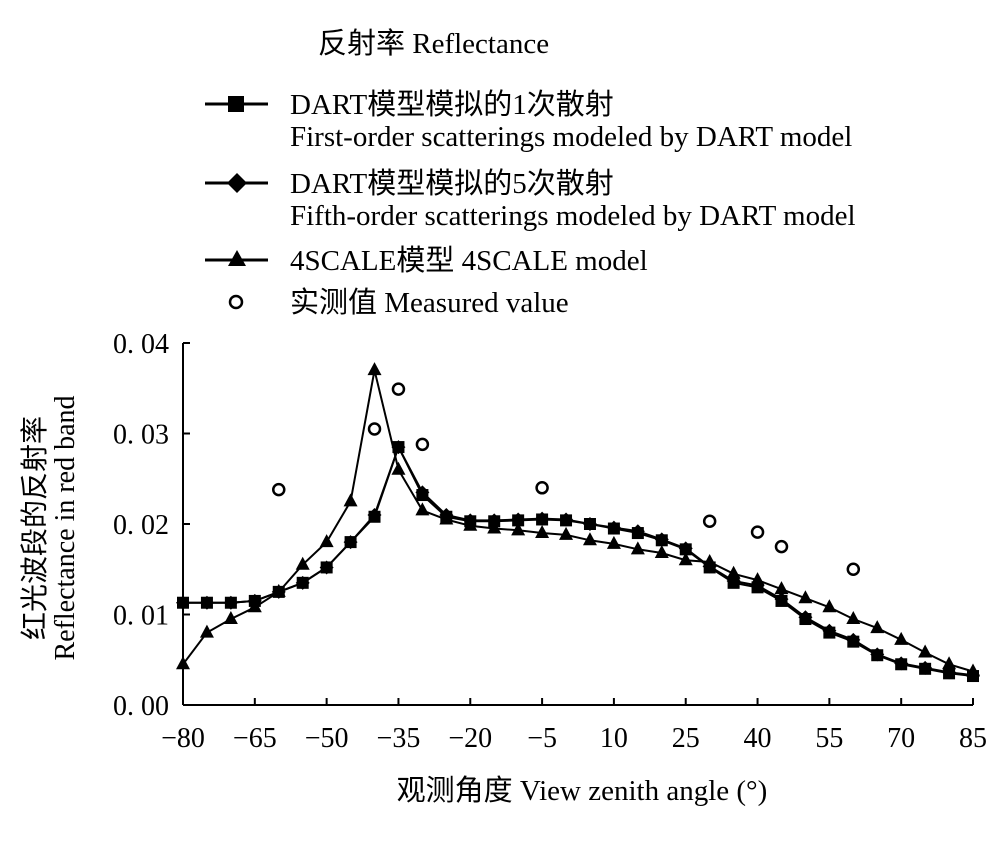 This screenshot has width=1000, height=848. Describe the element at coordinates (141, 706) in the screenshot. I see `y-tick-label: 0. 00` at that location.